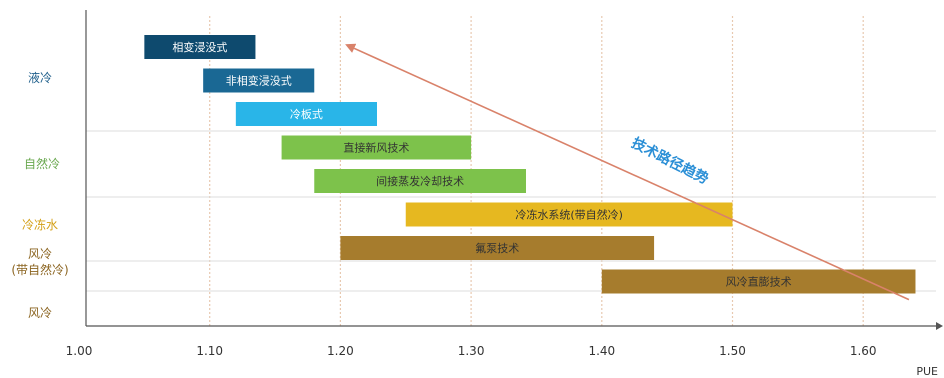 The width and height of the screenshot is (944, 378). What do you see at coordinates (601, 351) in the screenshot?
I see `x-tick-label: 1.40` at bounding box center [601, 351].